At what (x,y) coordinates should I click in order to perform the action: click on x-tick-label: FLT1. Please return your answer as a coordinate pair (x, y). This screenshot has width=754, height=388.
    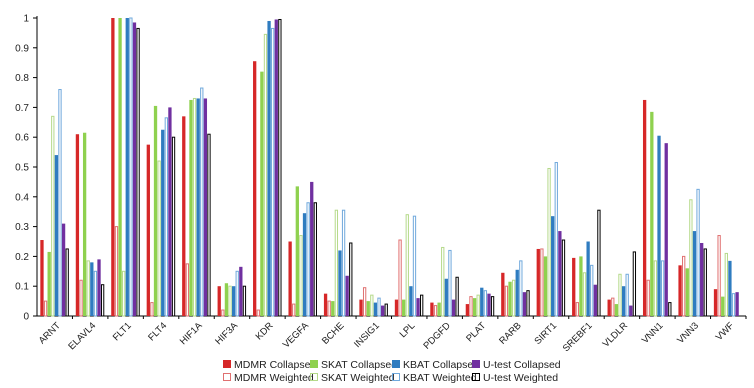
    Looking at the image, I should click on (122, 331).